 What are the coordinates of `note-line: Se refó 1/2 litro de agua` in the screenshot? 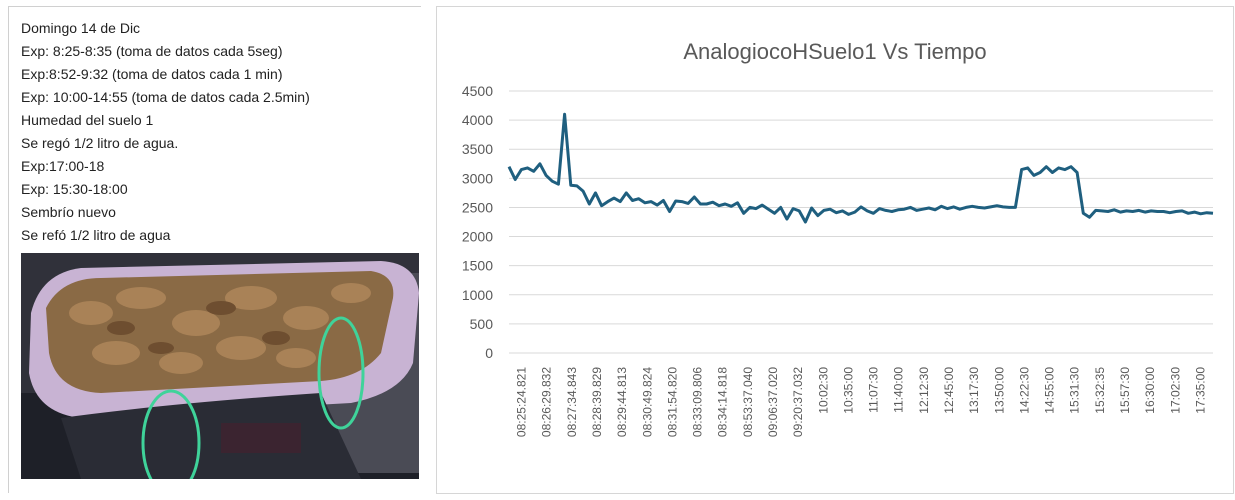 It's located at (96, 235).